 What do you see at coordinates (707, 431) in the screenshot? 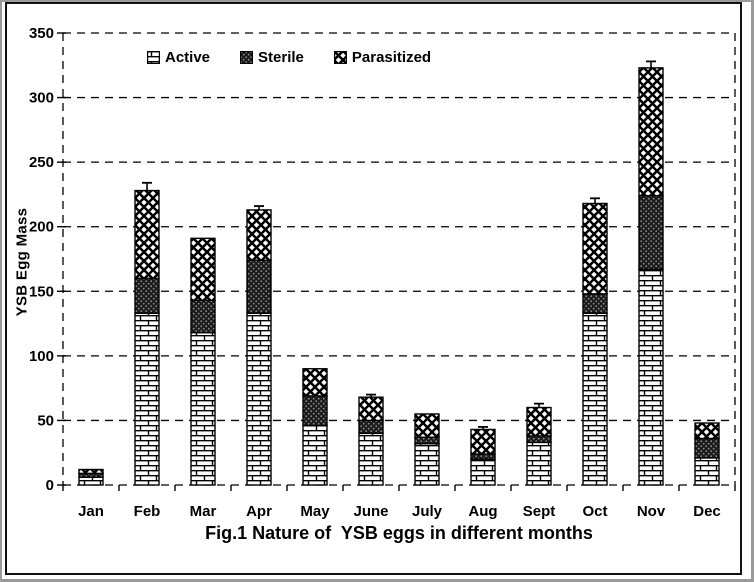
I see `bar-segment-dec-parasitized` at bounding box center [707, 431].